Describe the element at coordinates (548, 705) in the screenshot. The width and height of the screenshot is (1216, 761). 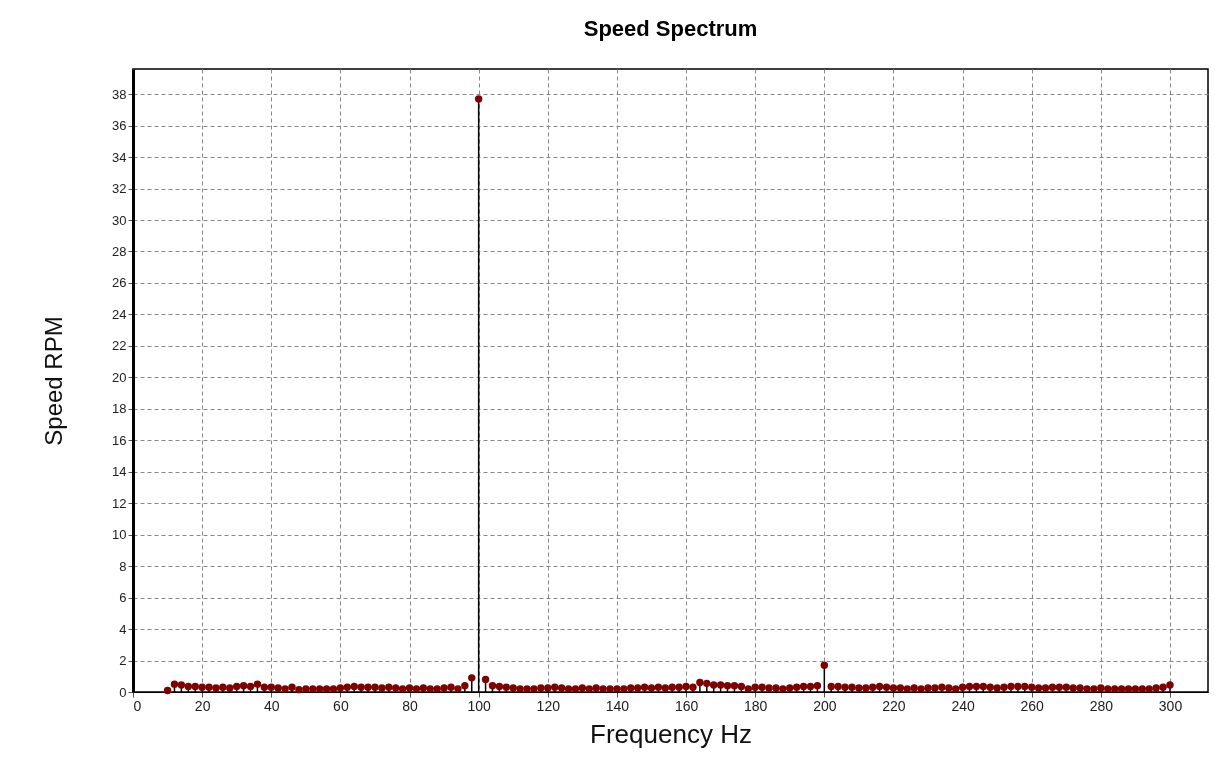
I see `x-tick-label: 120` at that location.